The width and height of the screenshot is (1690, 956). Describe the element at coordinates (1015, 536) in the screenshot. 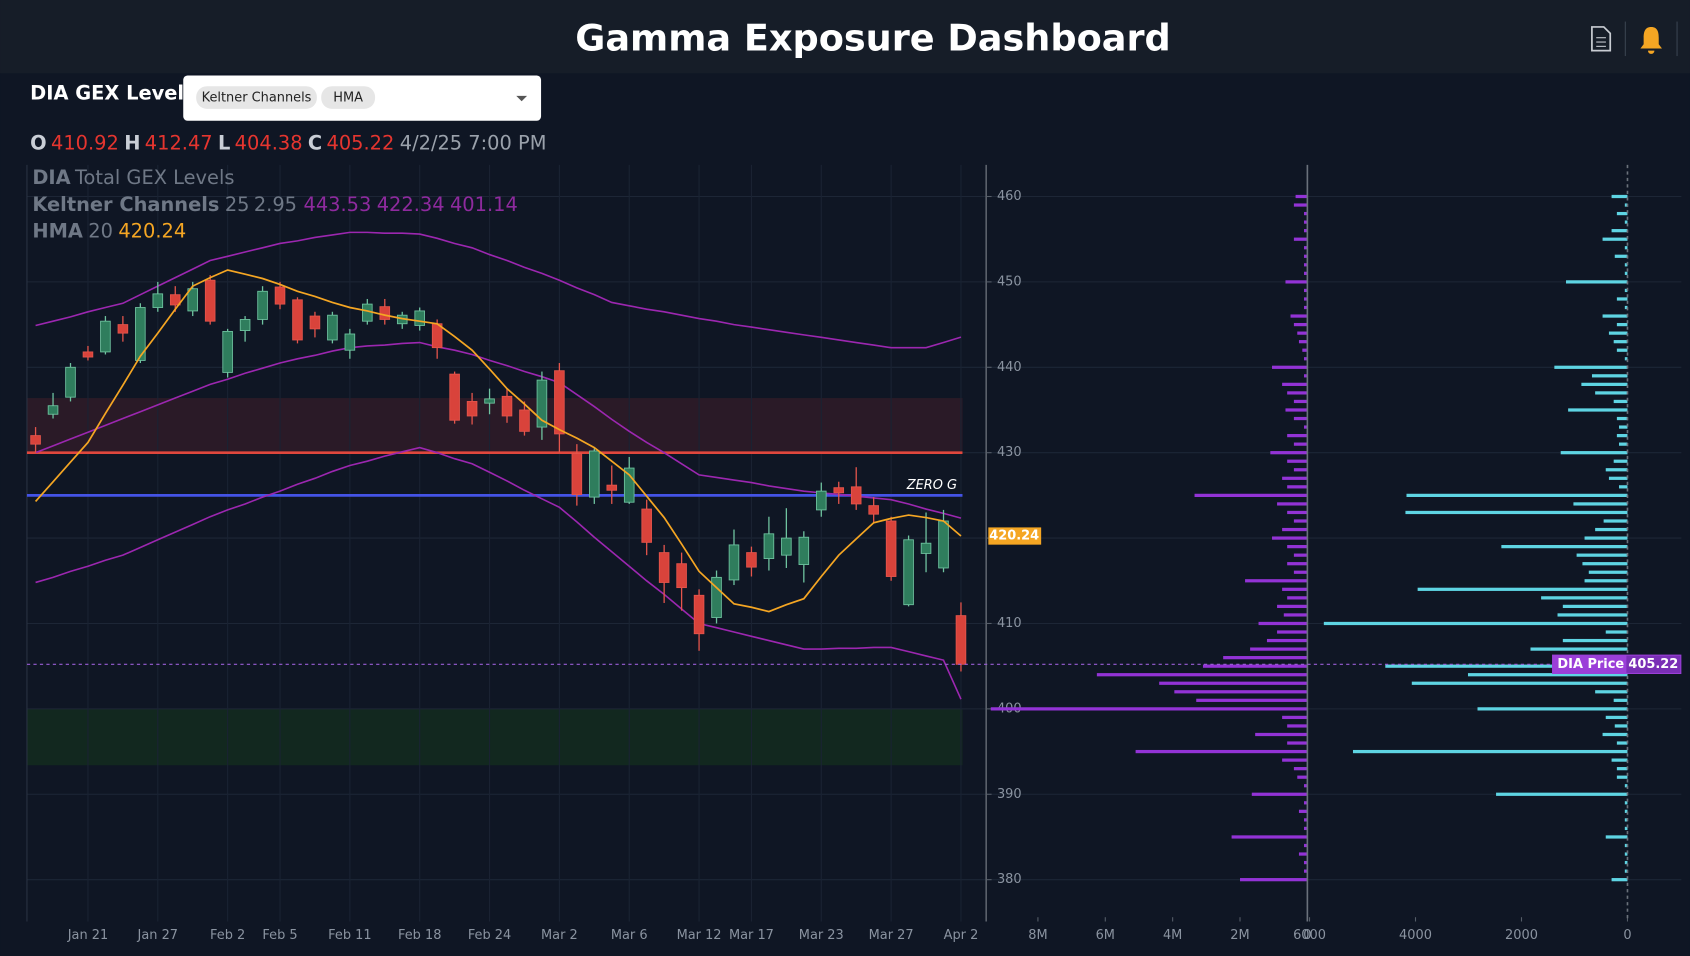

I see `hma-badge` at that location.